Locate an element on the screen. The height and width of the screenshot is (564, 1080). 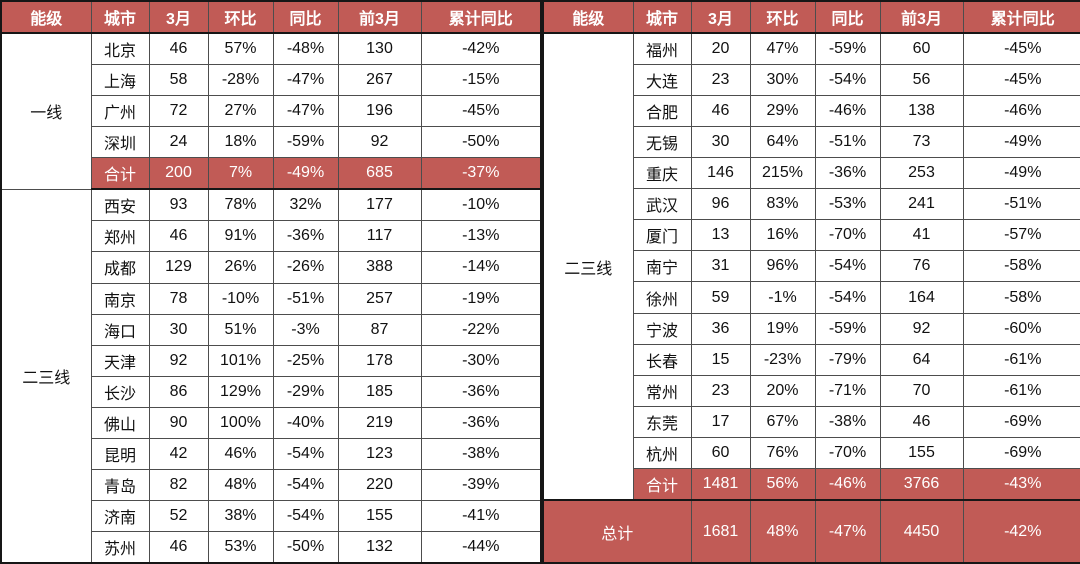
total-label-cell: 合计 is located at coordinates (662, 484).